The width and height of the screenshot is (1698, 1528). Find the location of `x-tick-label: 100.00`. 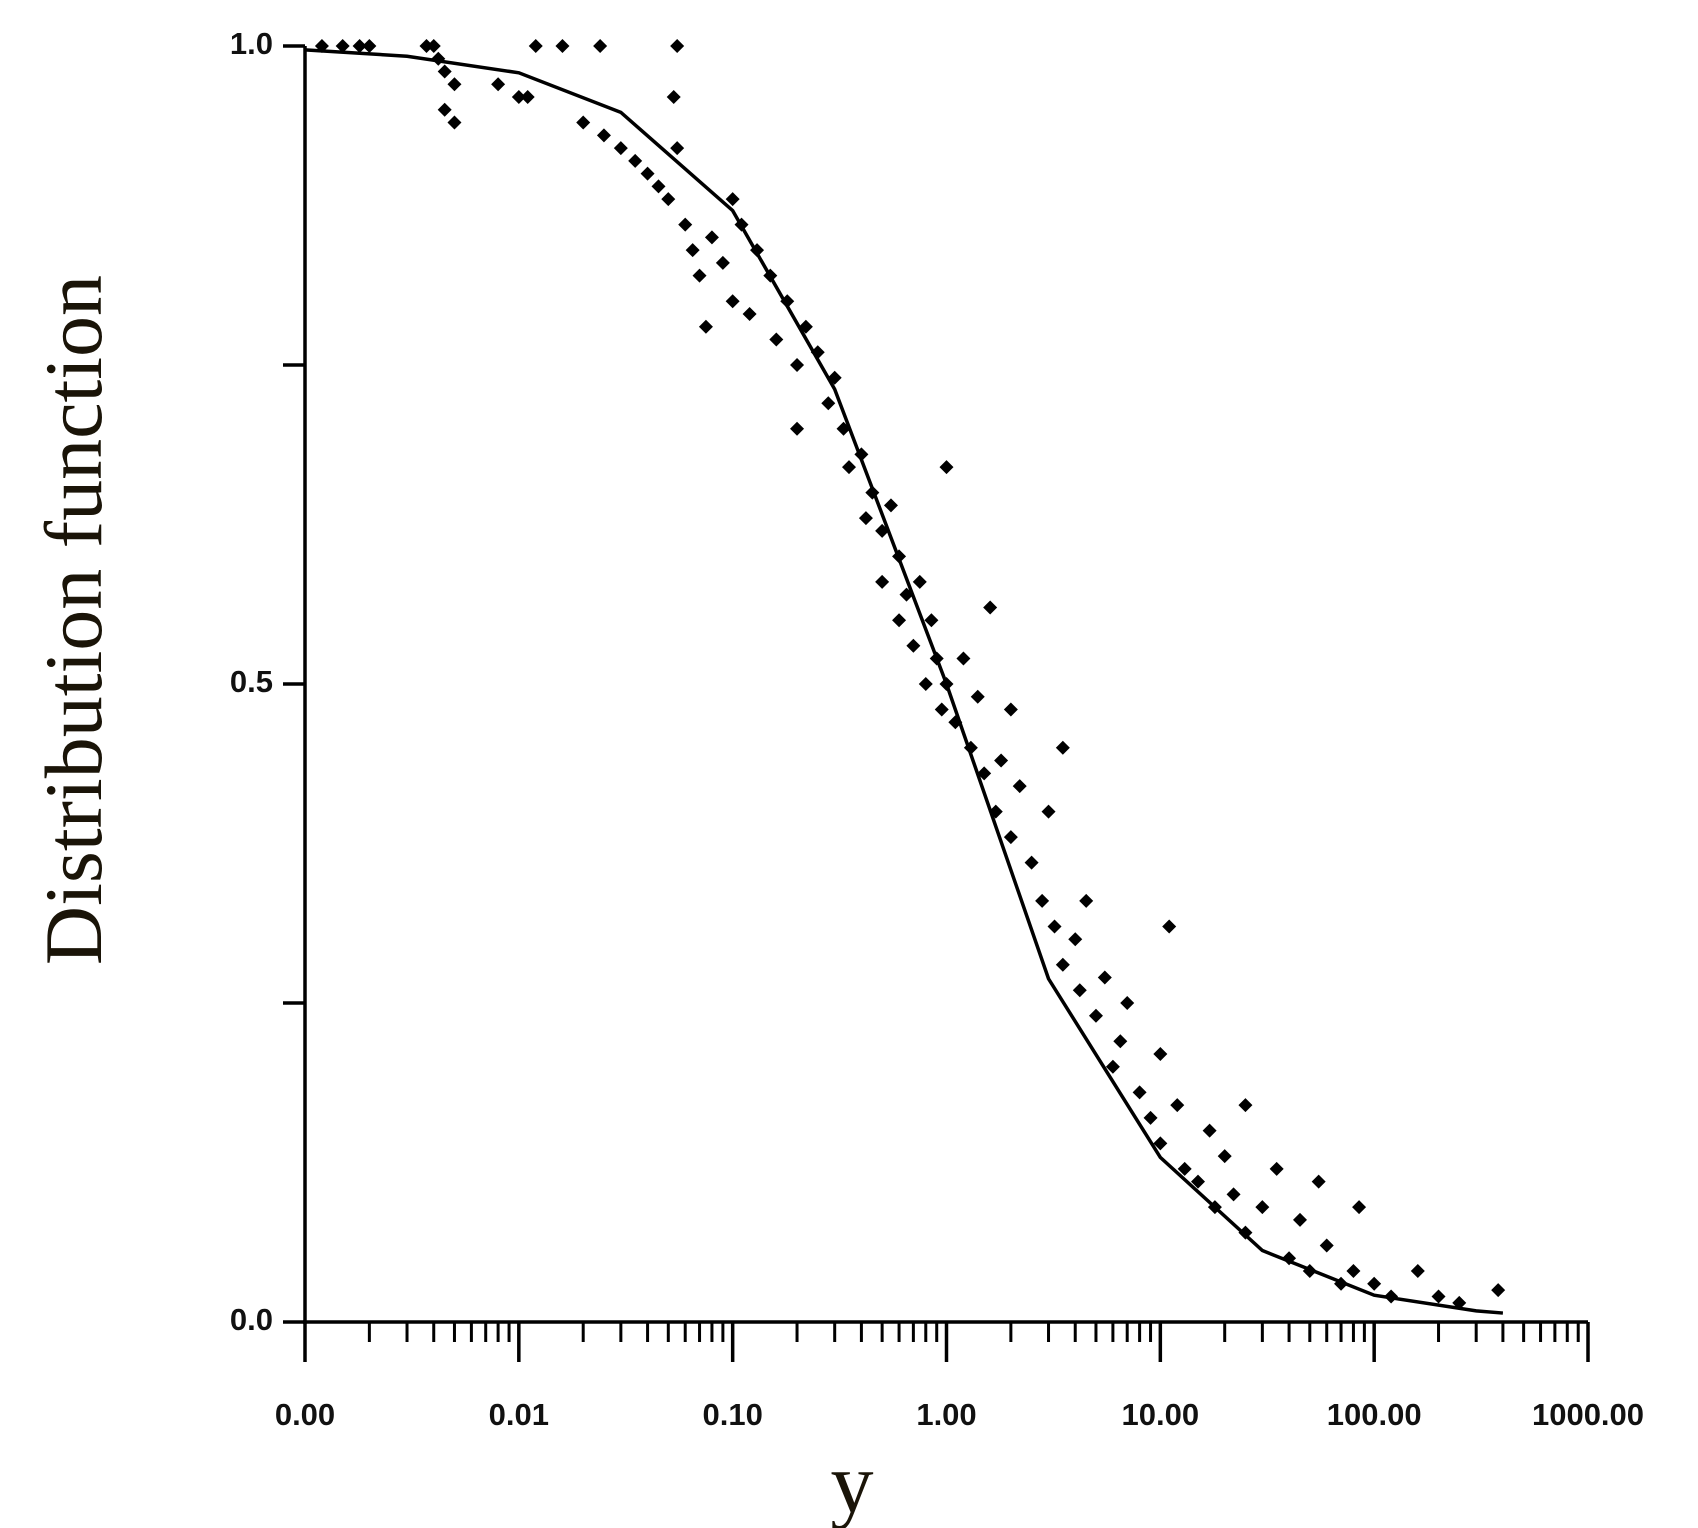

x-tick-label: 100.00 is located at coordinates (1374, 1414).